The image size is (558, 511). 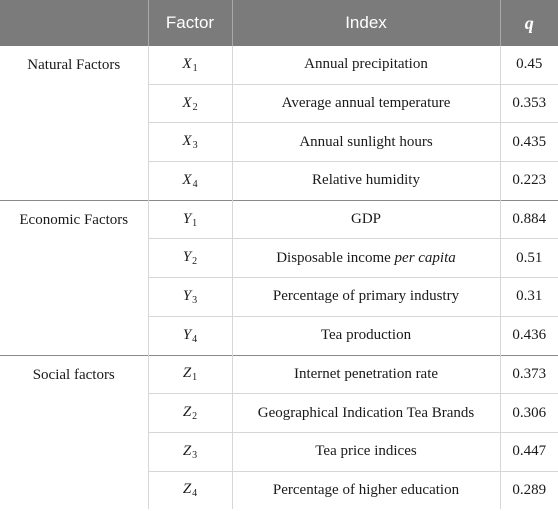 I want to click on factor-symbol: X4, so click(x=189, y=181).